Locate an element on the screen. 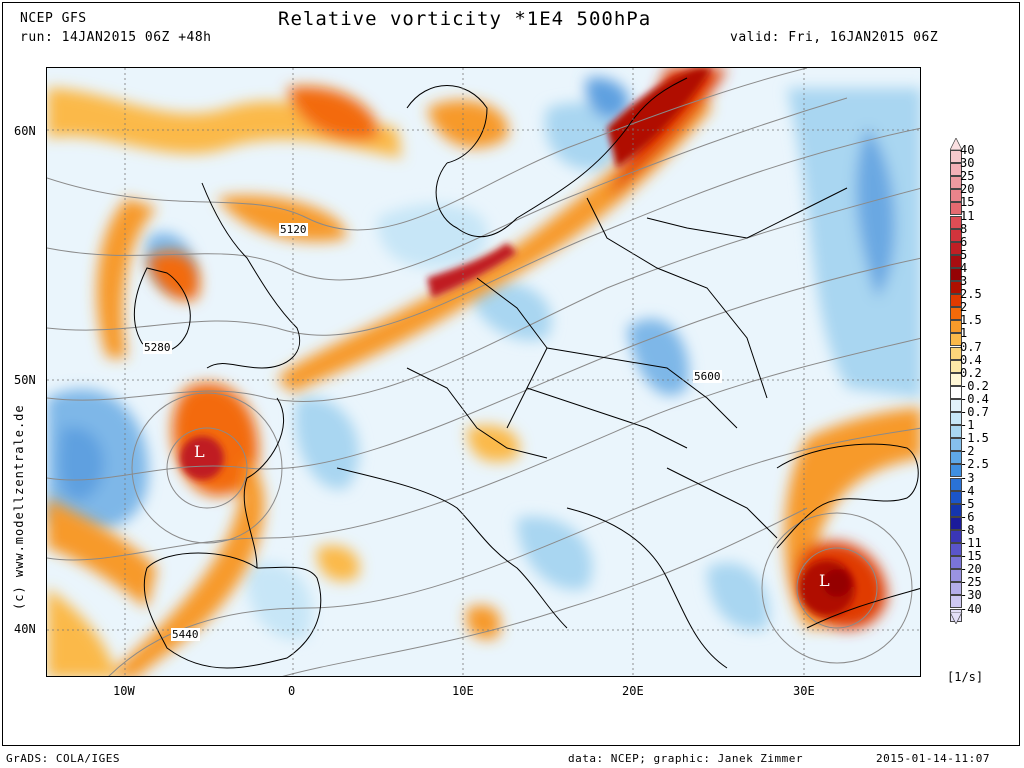  contour-label: 5600 is located at coordinates (707, 376).